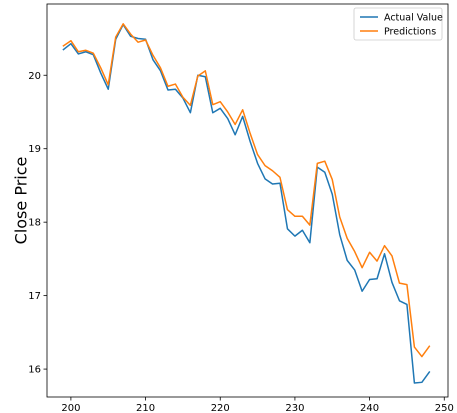 This screenshot has height=413, width=457. Describe the element at coordinates (413, 18) in the screenshot. I see `legend-label: Actual Value` at that location.